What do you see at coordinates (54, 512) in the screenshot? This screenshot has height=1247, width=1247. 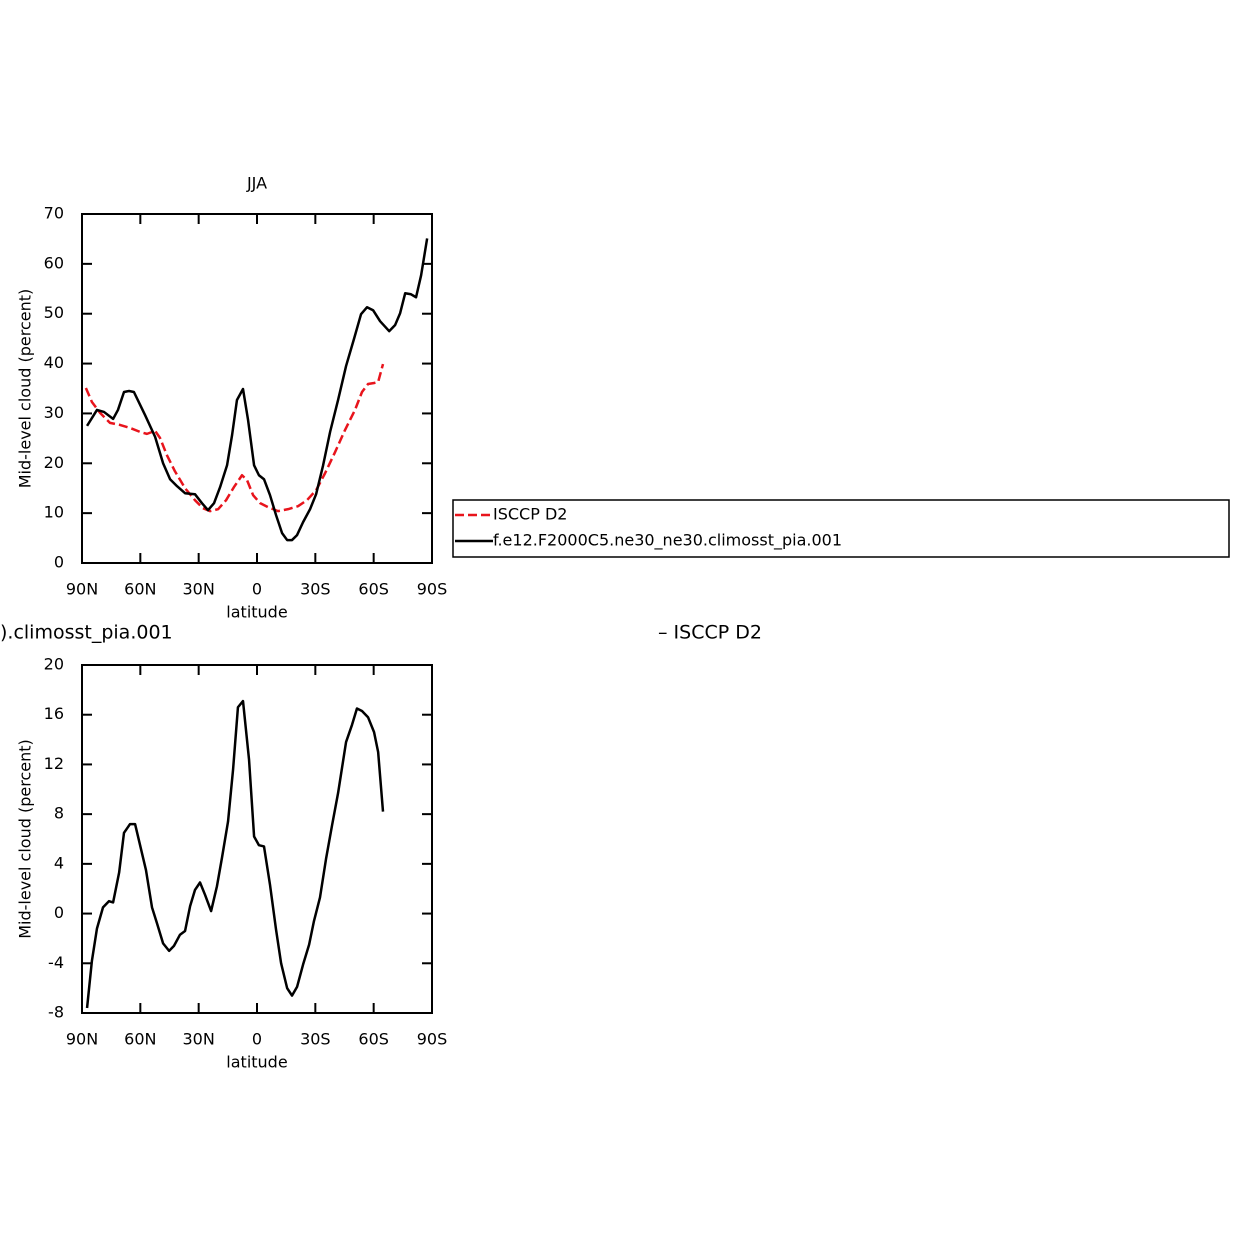 I see `y-tick-label: 10` at bounding box center [54, 512].